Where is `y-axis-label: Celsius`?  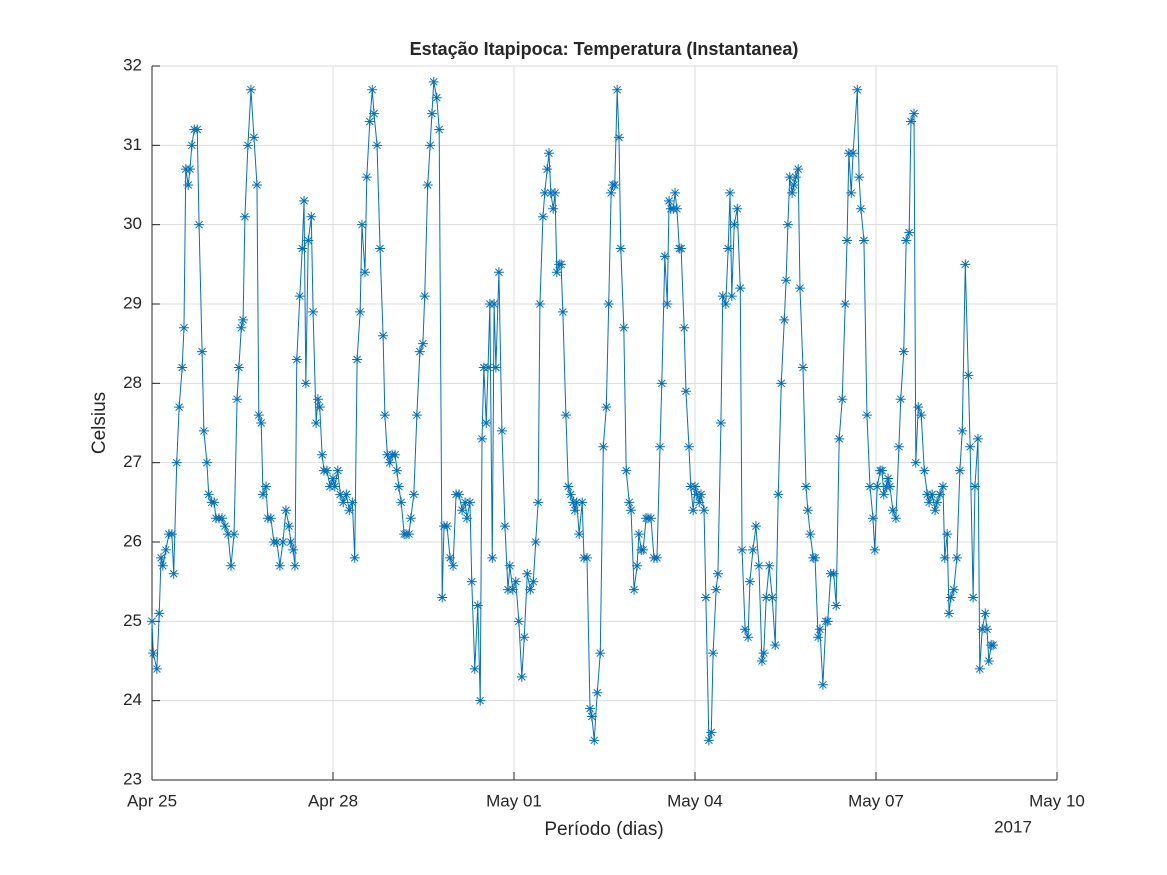 y-axis-label: Celsius is located at coordinates (99, 423).